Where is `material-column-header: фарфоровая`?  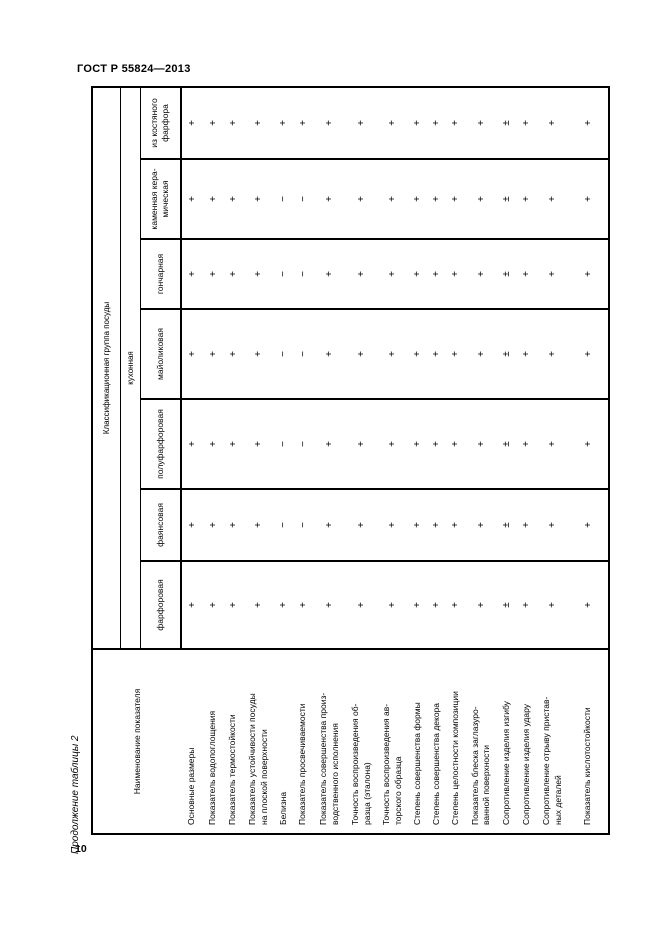
material-column-header: фарфоровая is located at coordinates (160, 605).